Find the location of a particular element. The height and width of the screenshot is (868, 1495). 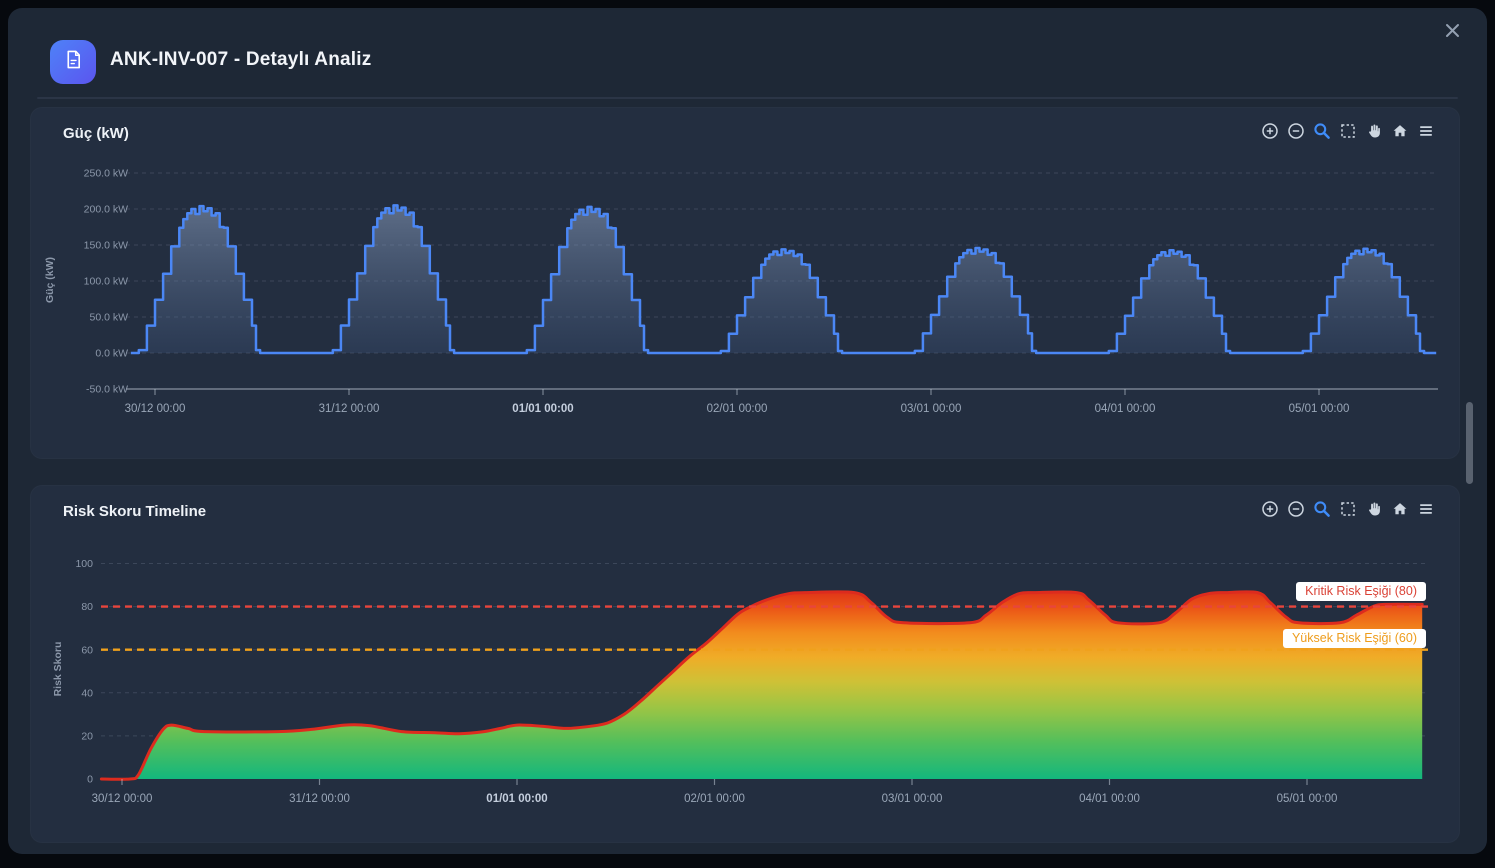

power-chart-title: Güç (kW) is located at coordinates (96, 133).